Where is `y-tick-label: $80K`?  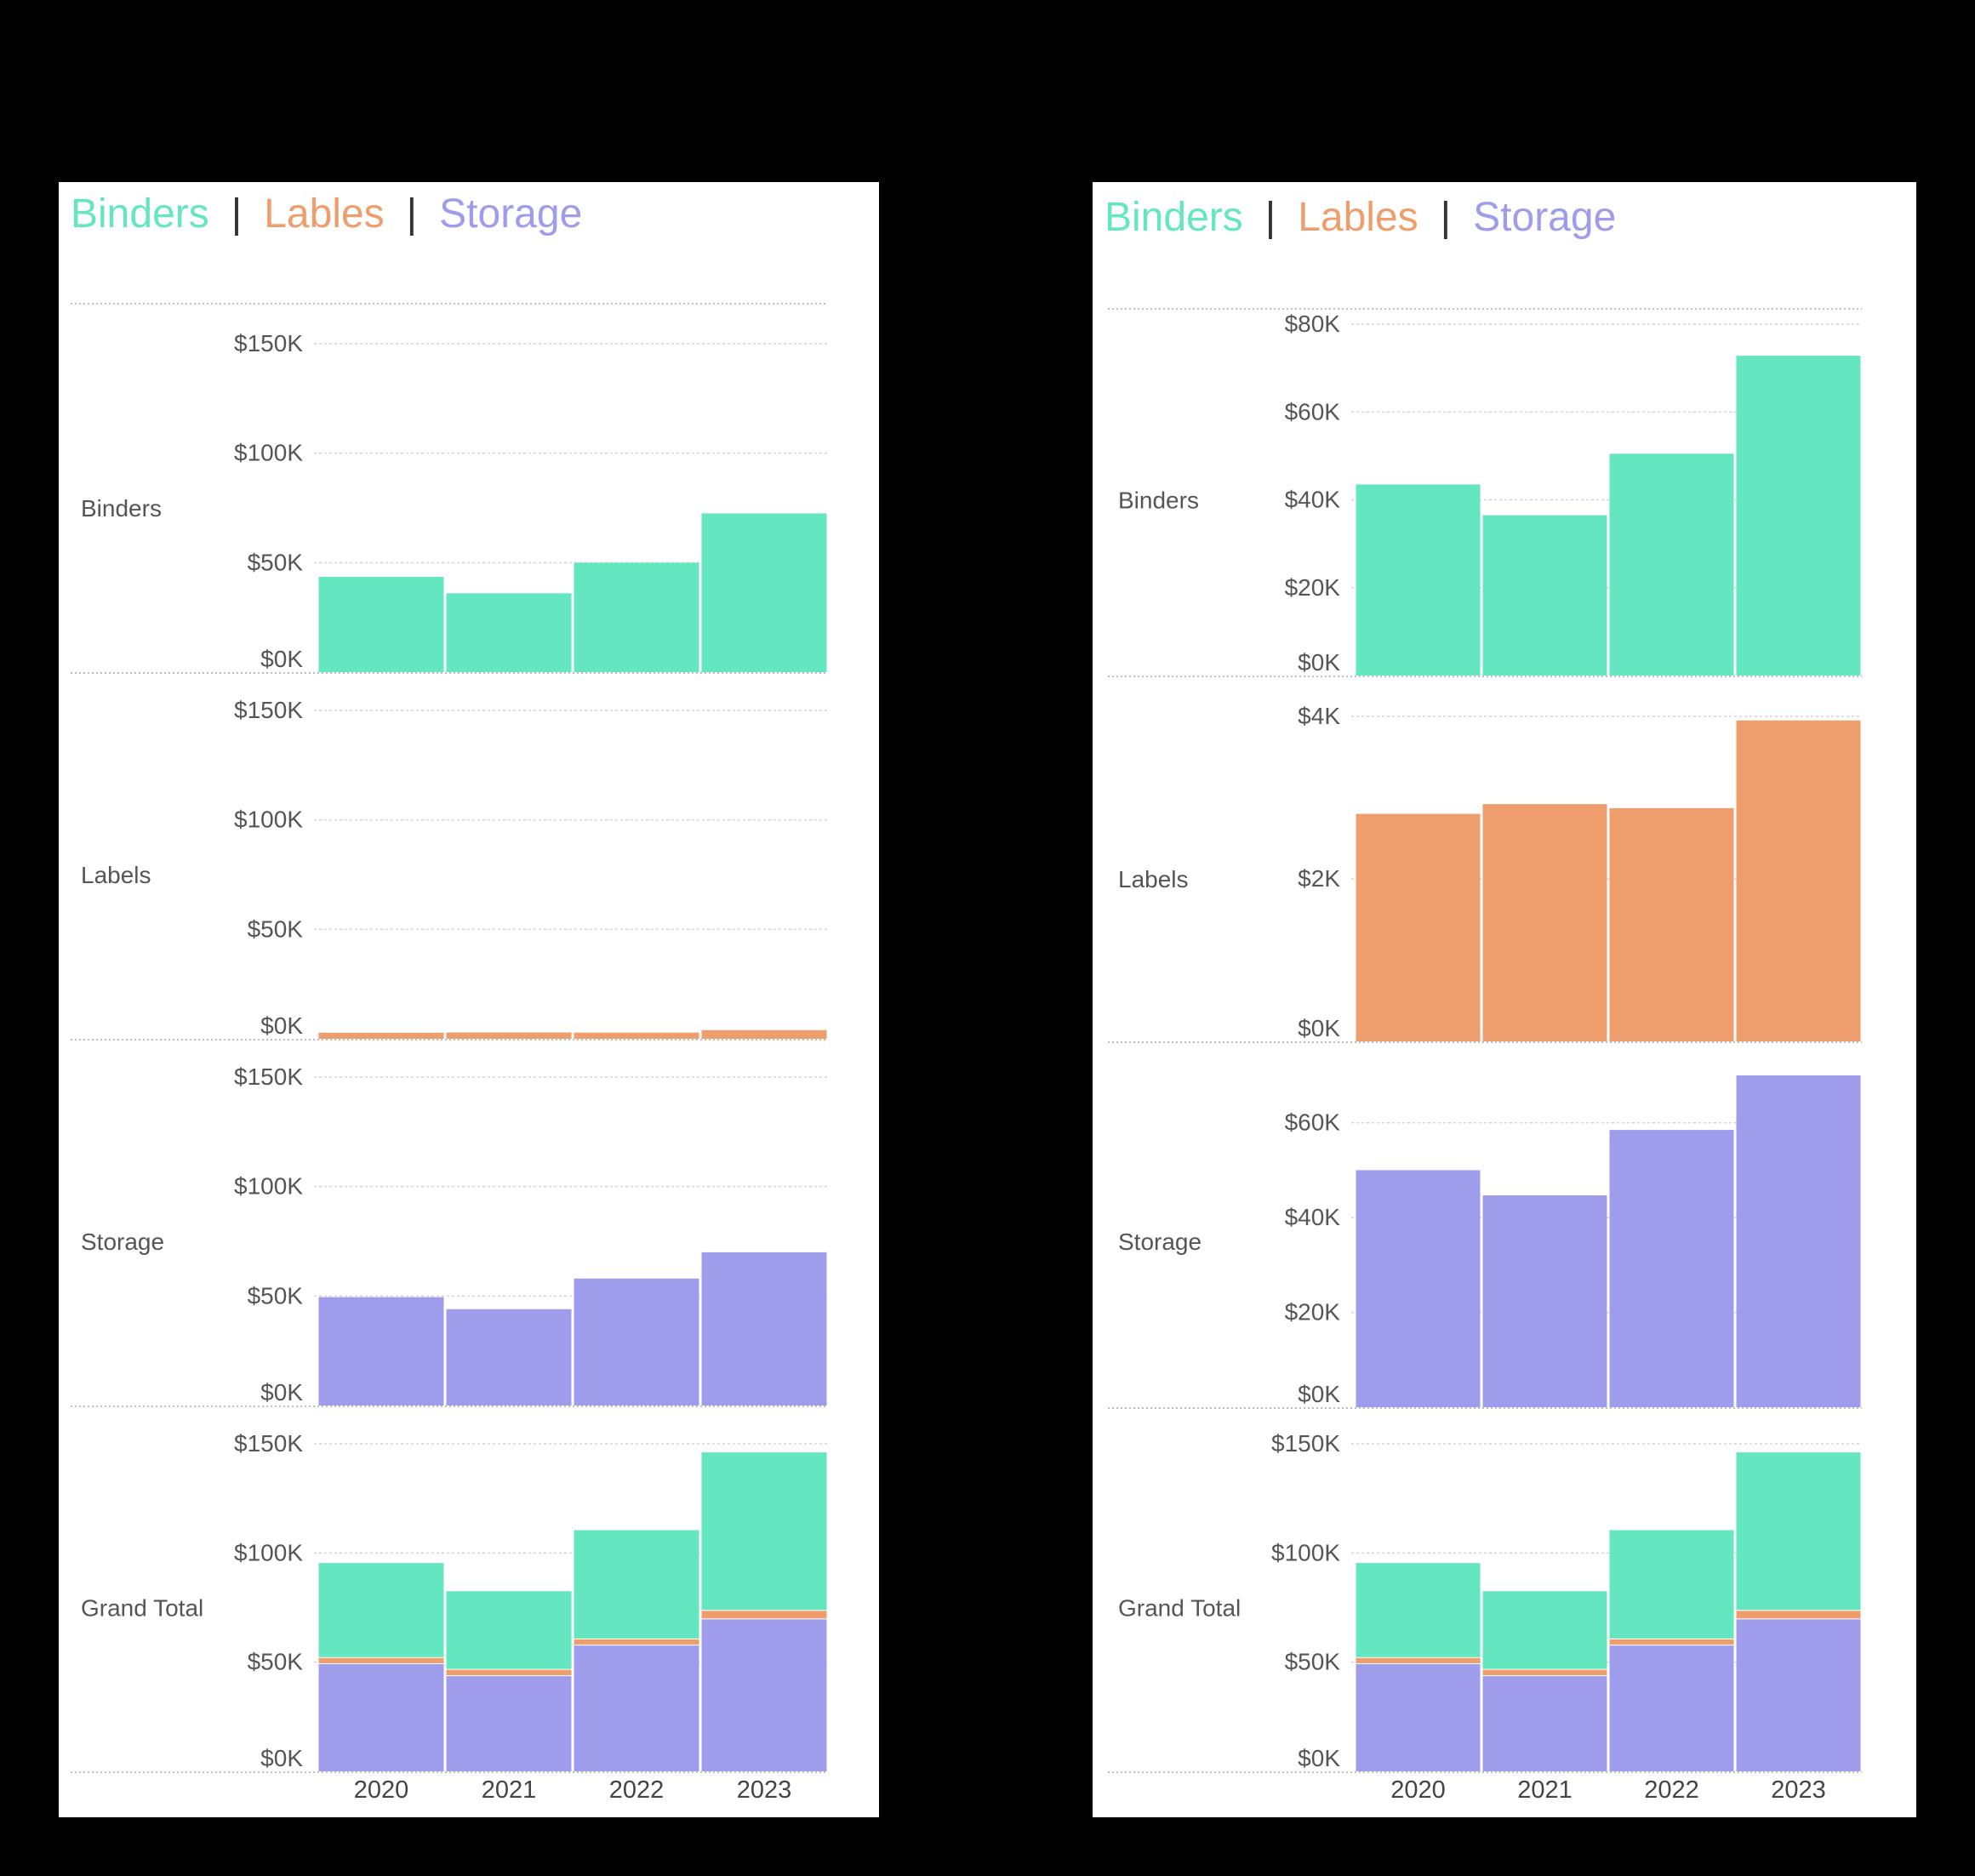 y-tick-label: $80K is located at coordinates (1313, 324).